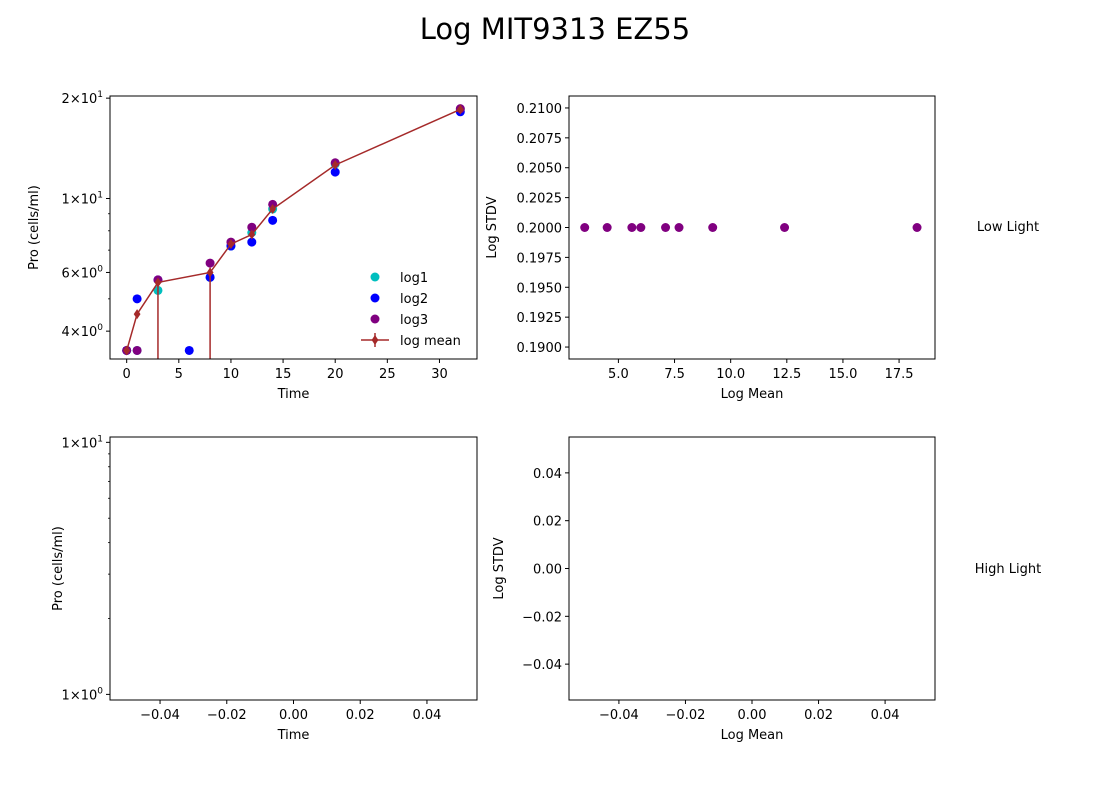 The height and width of the screenshot is (800, 1100). What do you see at coordinates (83, 331) in the screenshot?
I see `y-tick-label: 4×100` at bounding box center [83, 331].